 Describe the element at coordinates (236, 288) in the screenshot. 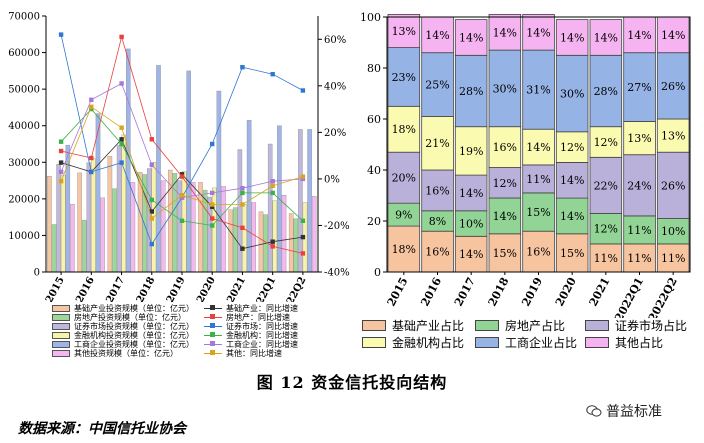

I see `x-tick-label: 2021` at that location.